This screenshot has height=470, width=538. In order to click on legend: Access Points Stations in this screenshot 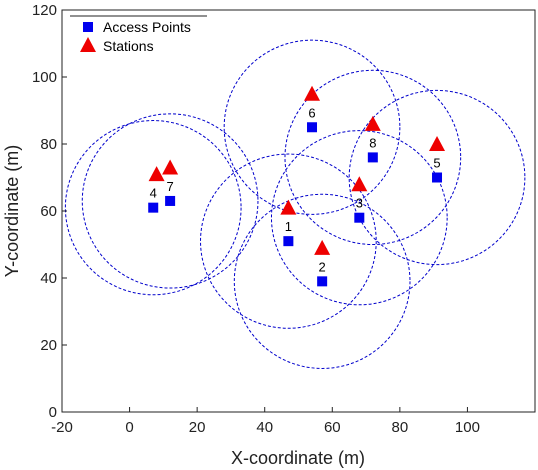, I will do `click(138, 34)`.